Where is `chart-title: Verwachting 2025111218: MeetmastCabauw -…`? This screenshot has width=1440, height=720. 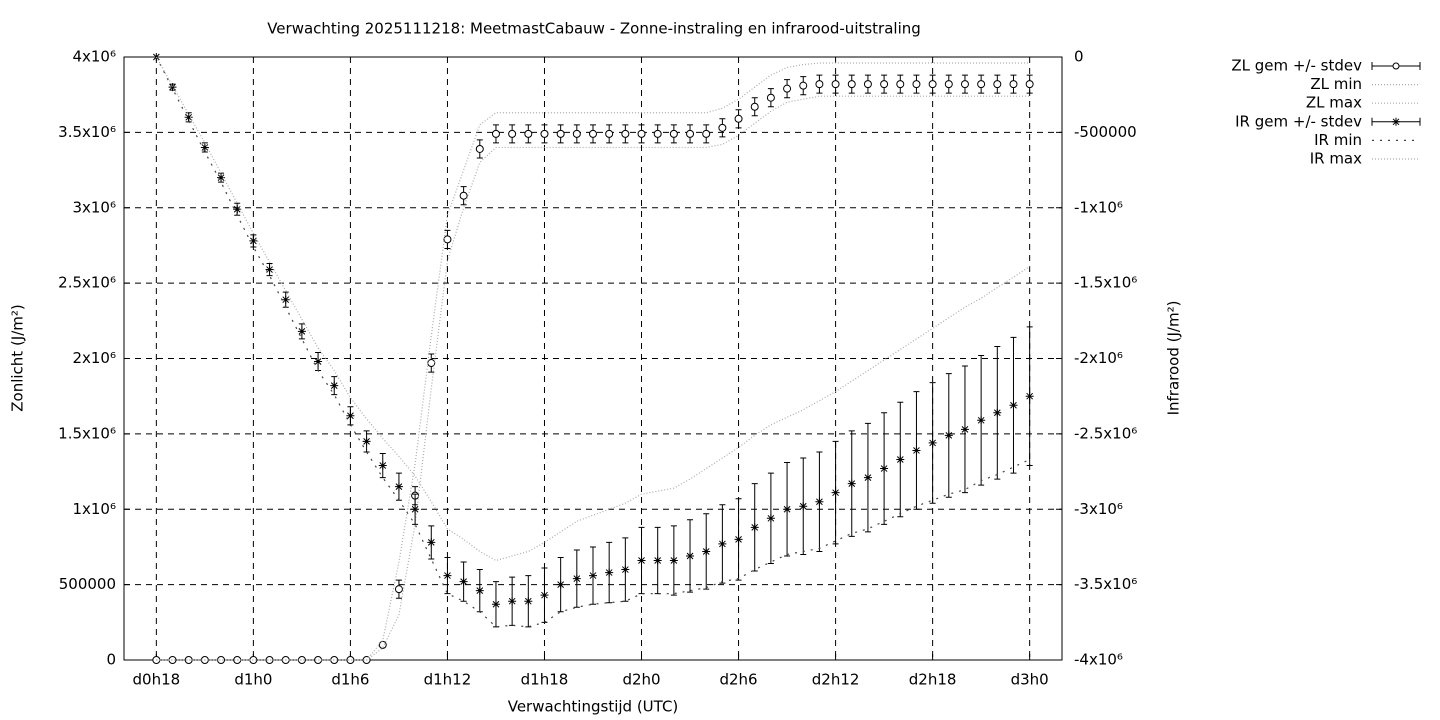
chart-title: Verwachting 2025111218: MeetmastCabauw -… is located at coordinates (594, 29).